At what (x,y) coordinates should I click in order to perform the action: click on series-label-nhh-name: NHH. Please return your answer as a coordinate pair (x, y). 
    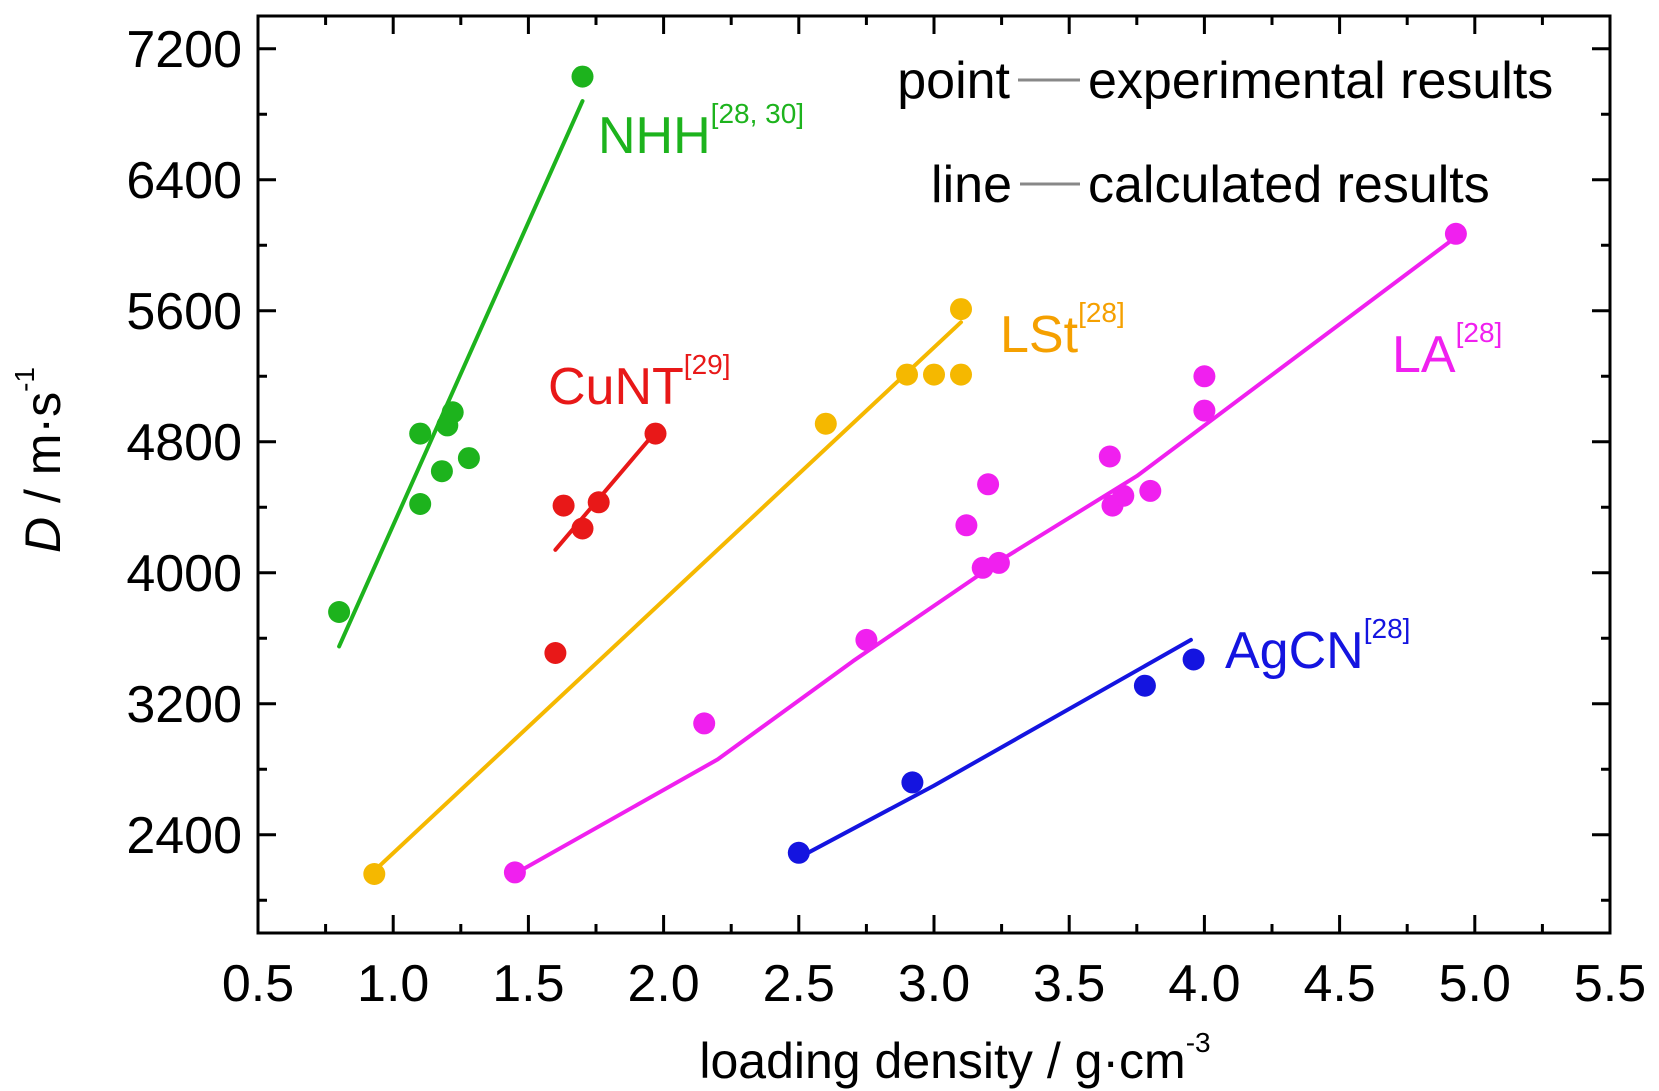
    Looking at the image, I should click on (654, 136).